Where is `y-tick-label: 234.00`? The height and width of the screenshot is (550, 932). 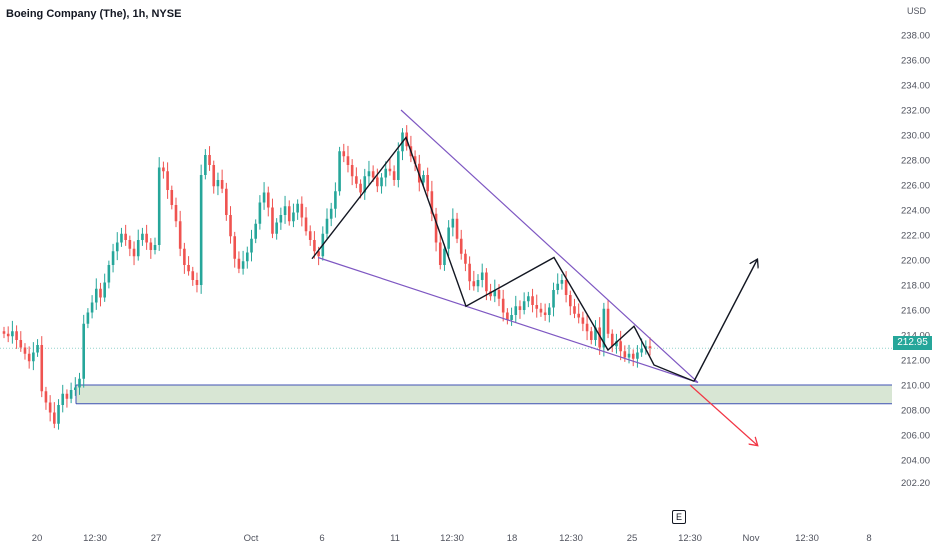
y-tick-label: 234.00 is located at coordinates (915, 86).